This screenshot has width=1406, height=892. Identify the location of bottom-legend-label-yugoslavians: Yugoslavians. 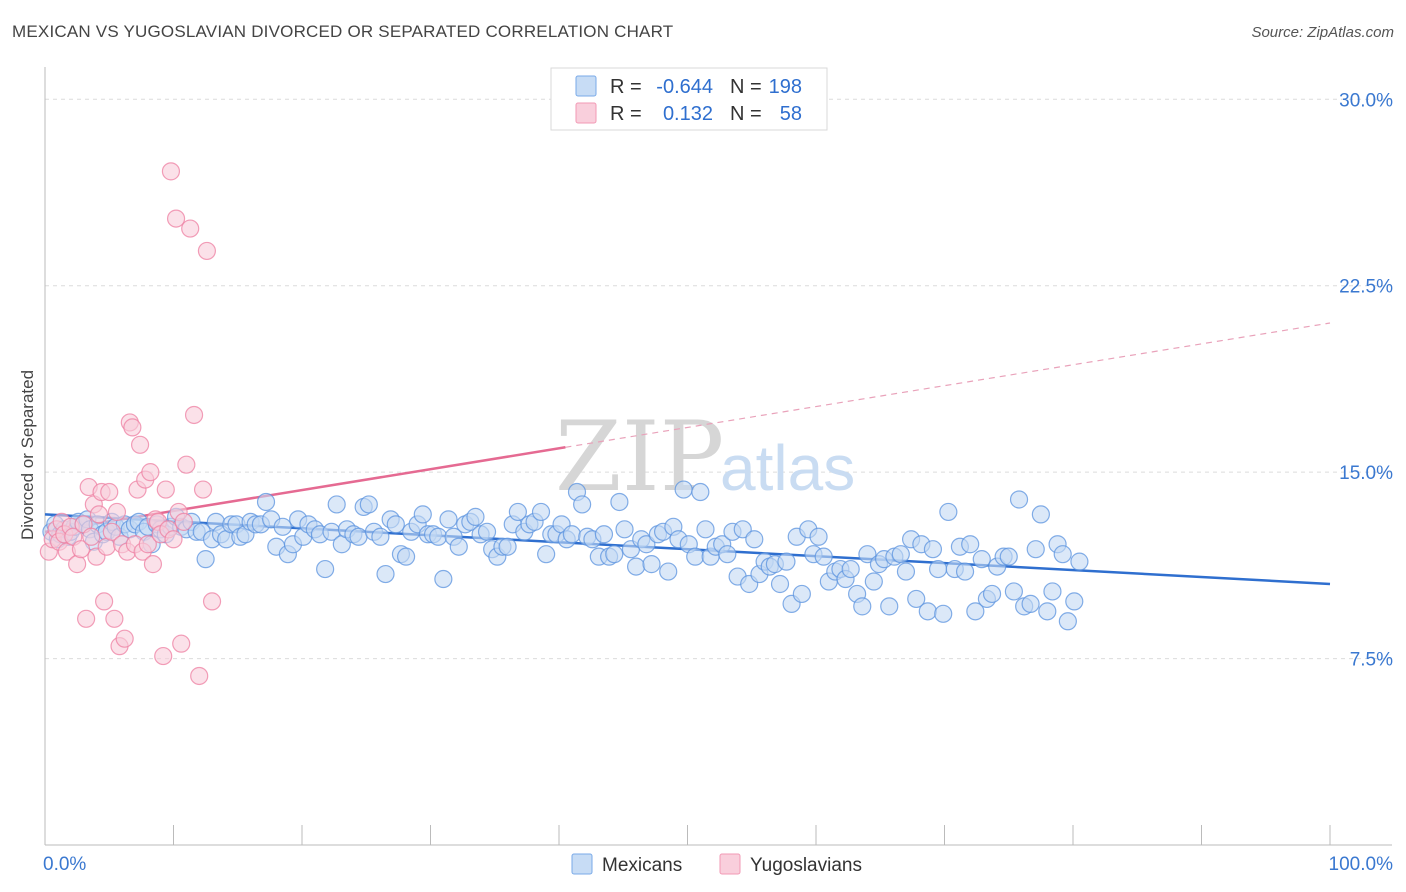
(806, 865).